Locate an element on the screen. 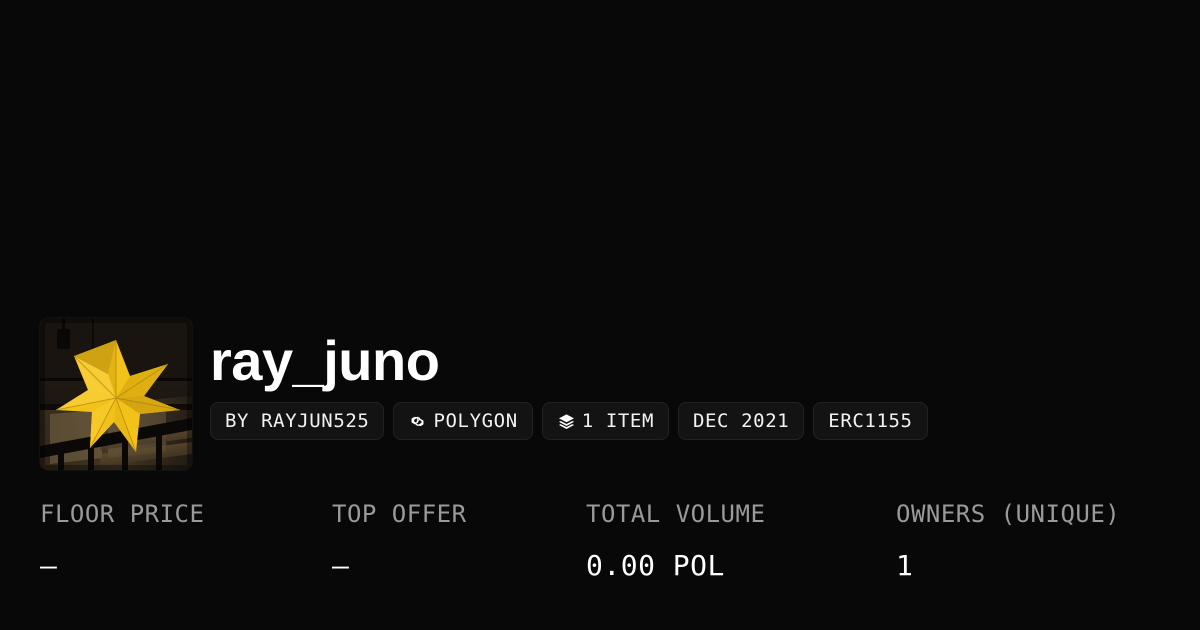 This screenshot has width=1200, height=630. layers-icon is located at coordinates (566, 421).